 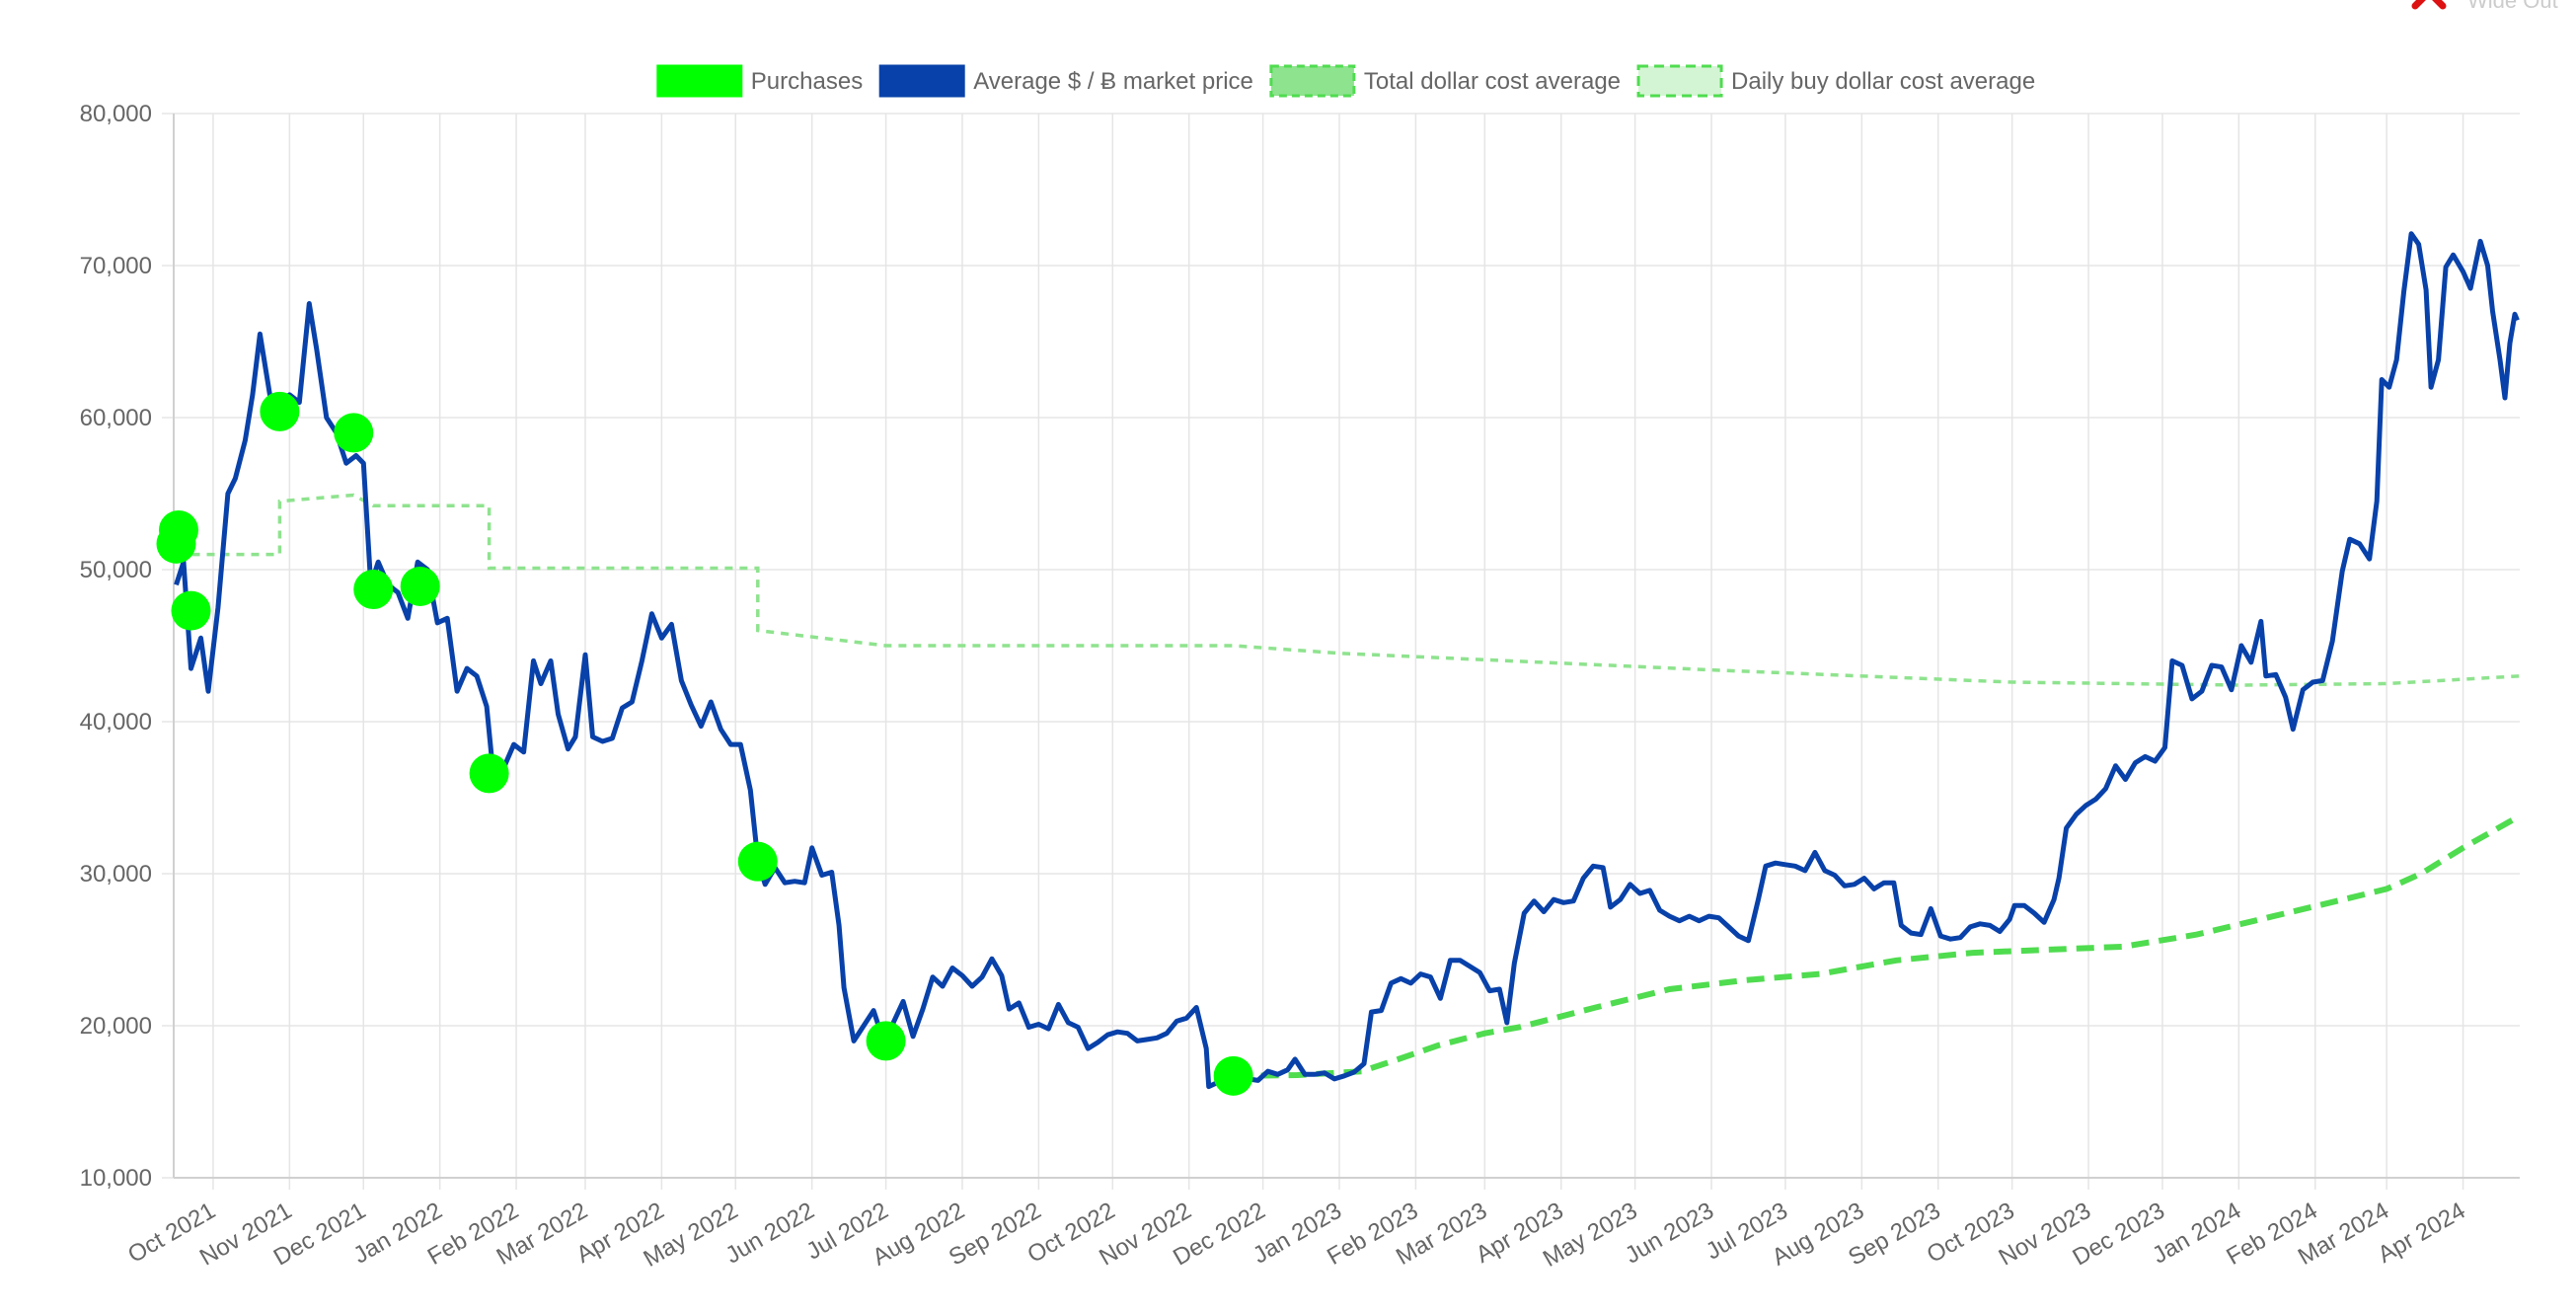 I want to click on legend-market-price-swatch, so click(x=922, y=81).